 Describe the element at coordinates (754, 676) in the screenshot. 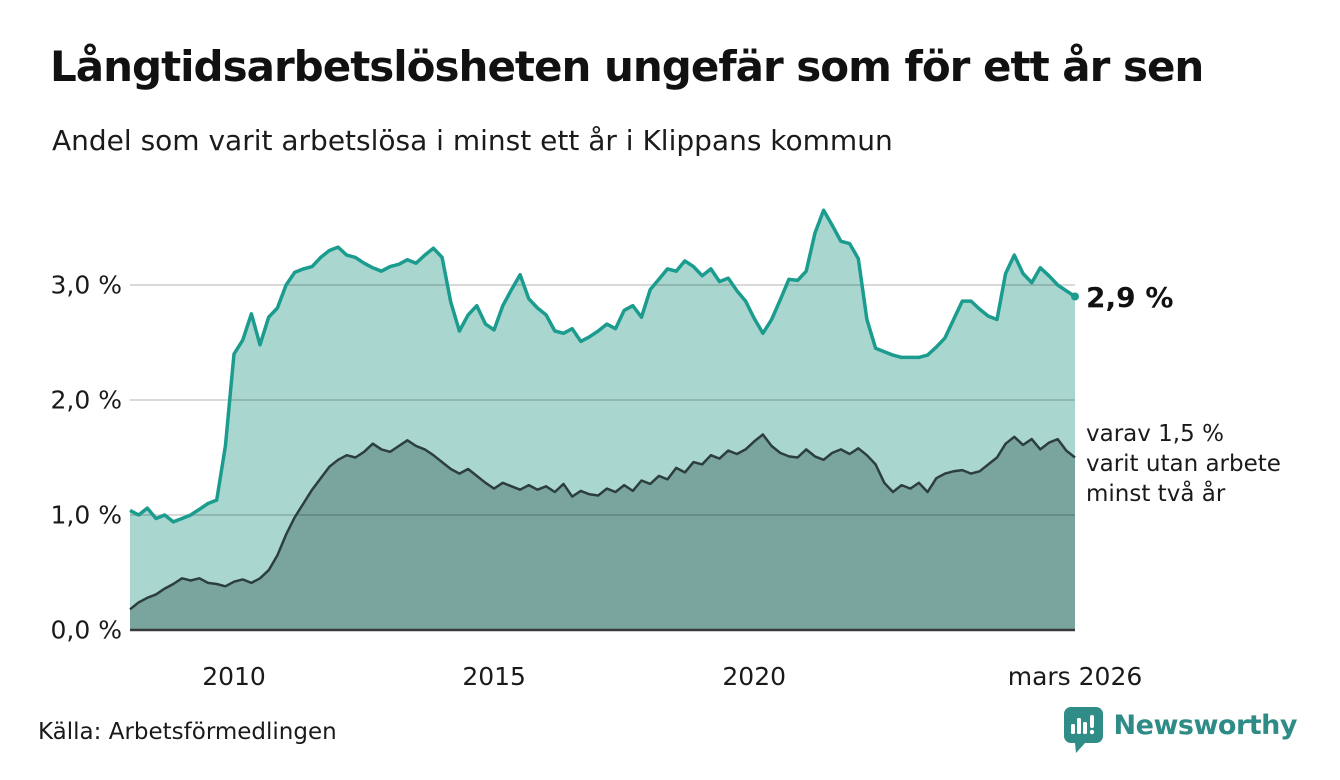

I see `x-axis-tick-label: 2020` at that location.